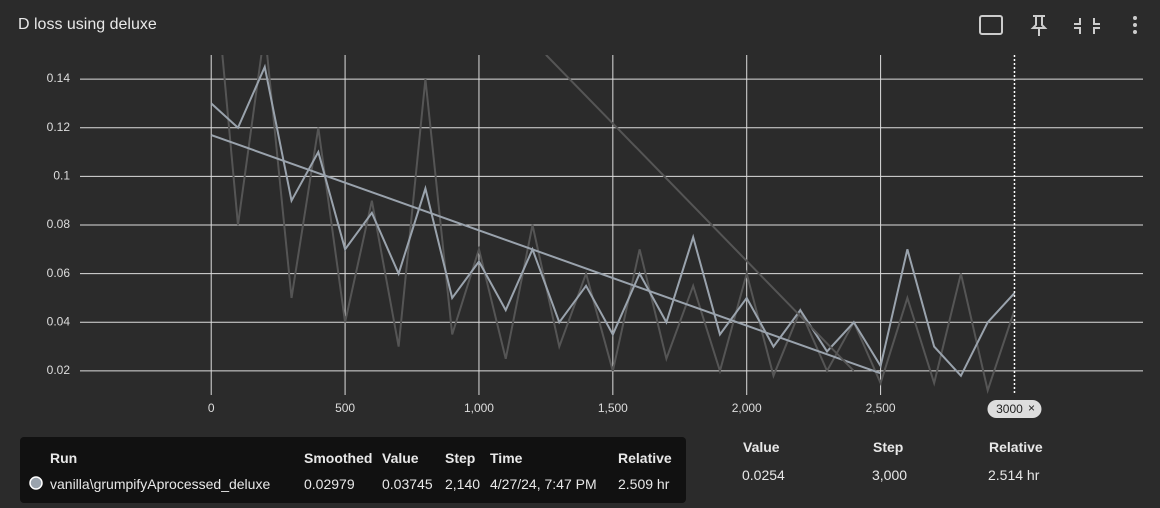 The image size is (1160, 508). What do you see at coordinates (881, 408) in the screenshot?
I see `x-tick-label: 2,500` at bounding box center [881, 408].